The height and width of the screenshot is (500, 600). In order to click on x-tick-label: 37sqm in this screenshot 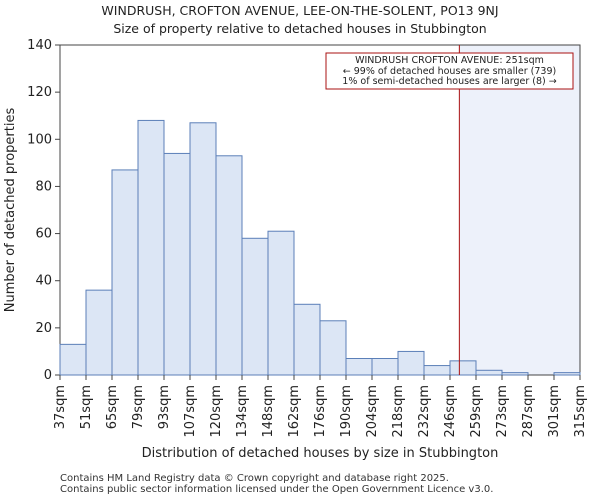, I will do `click(60, 407)`.